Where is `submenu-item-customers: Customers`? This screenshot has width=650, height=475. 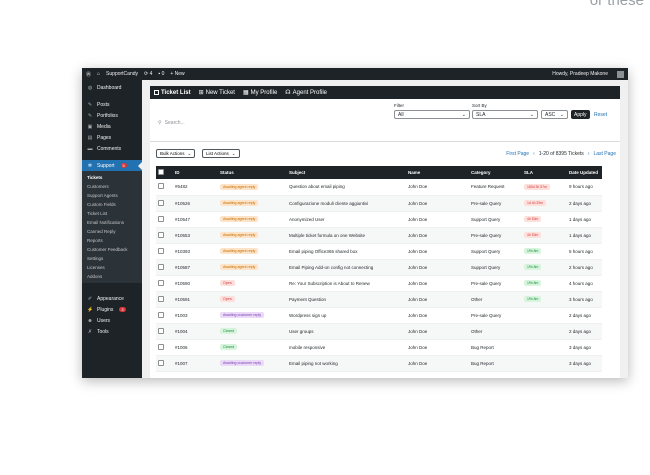 submenu-item-customers: Customers is located at coordinates (98, 186).